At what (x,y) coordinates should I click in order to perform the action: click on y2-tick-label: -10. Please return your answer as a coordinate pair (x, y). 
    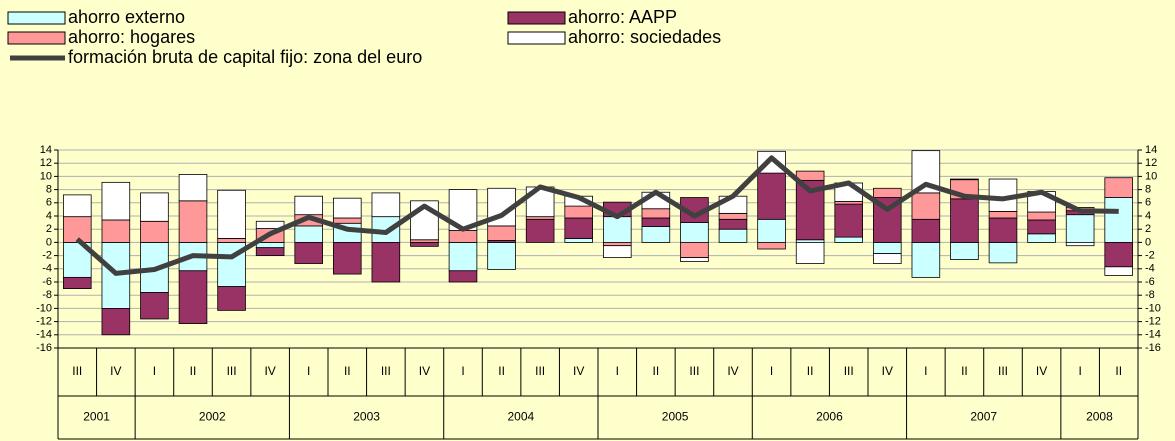
    Looking at the image, I should click on (1153, 308).